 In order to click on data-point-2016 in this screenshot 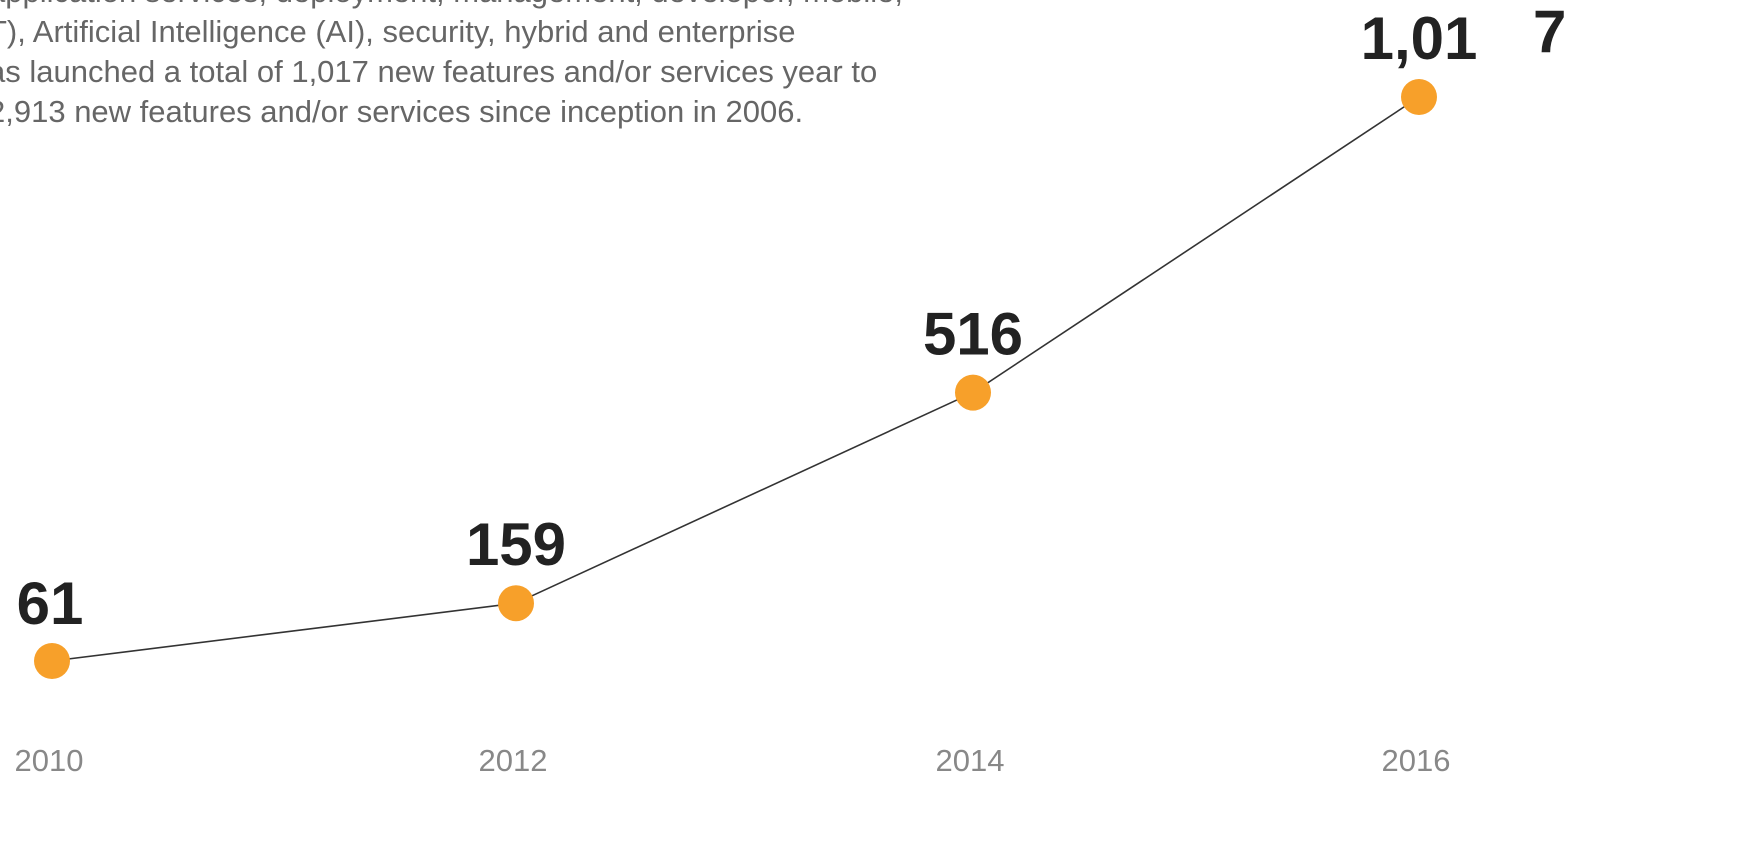, I will do `click(1419, 97)`.